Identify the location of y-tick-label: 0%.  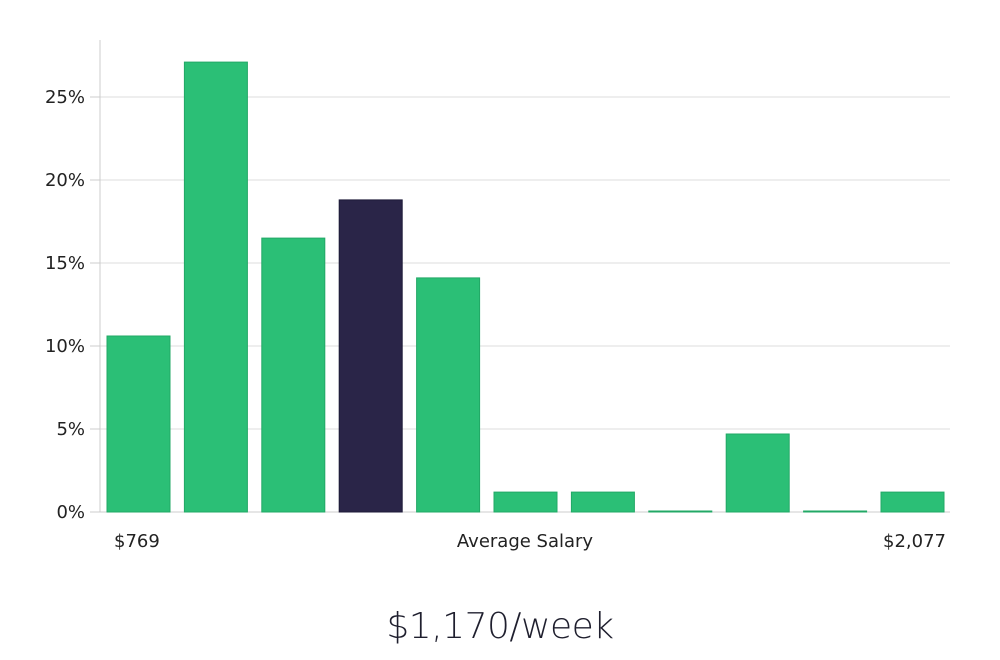
(70, 512).